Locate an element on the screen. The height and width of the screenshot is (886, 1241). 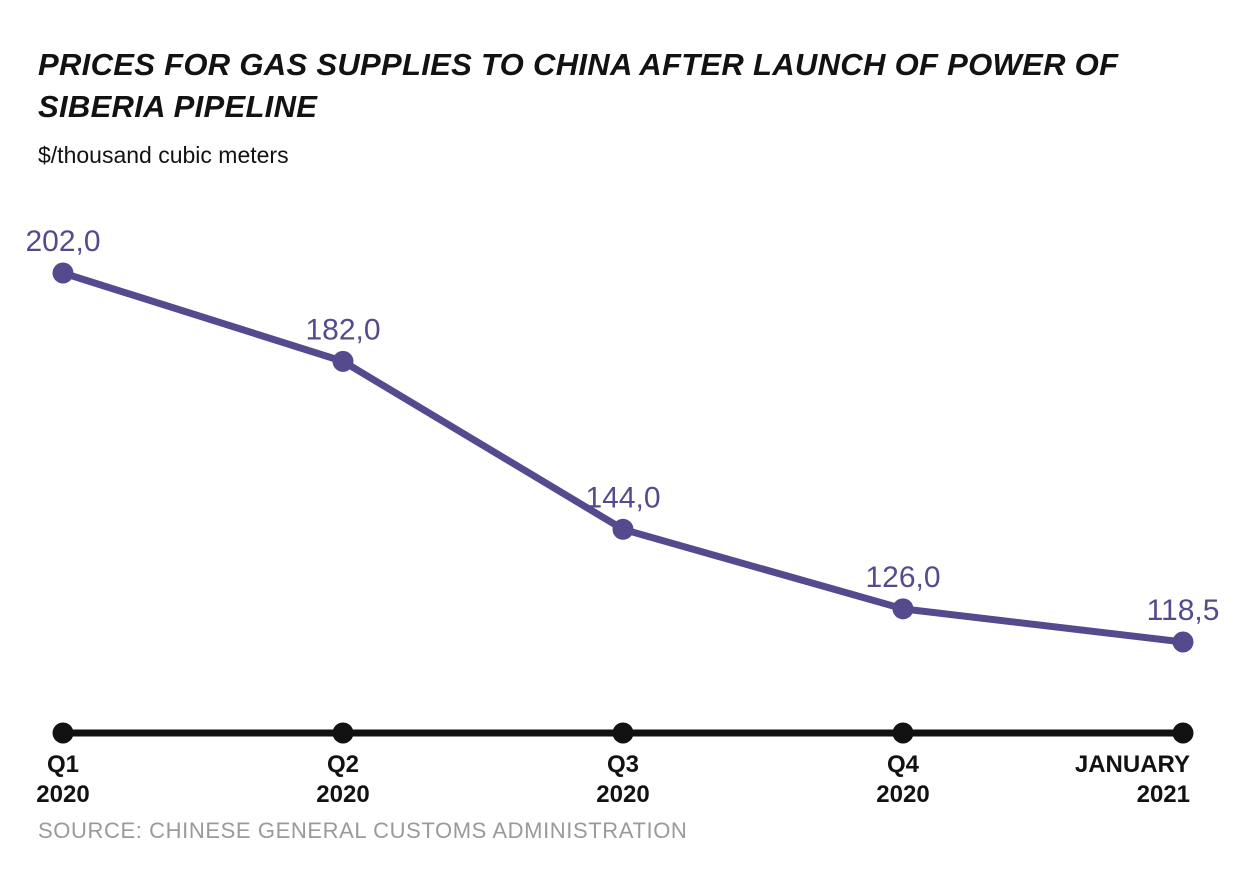
data-point-label: 182,0 is located at coordinates (342, 329).